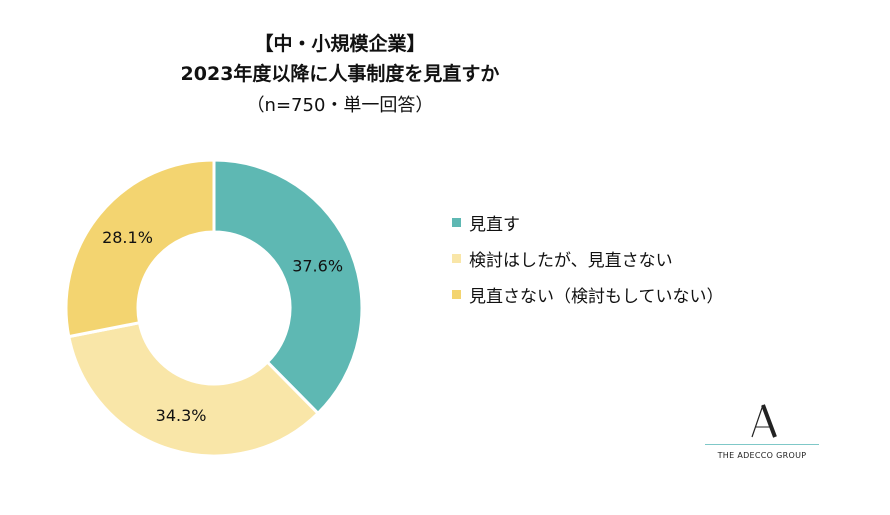  Describe the element at coordinates (127, 237) in the screenshot. I see `slice-value-label-3: 28.1%` at that location.